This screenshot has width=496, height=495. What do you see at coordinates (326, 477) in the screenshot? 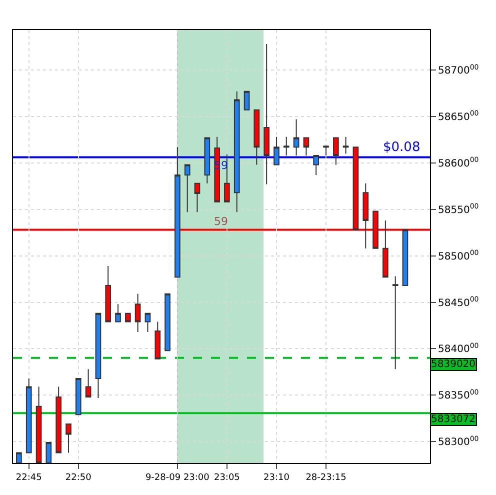
I see `x-tick-label: 28-23:15` at bounding box center [326, 477].